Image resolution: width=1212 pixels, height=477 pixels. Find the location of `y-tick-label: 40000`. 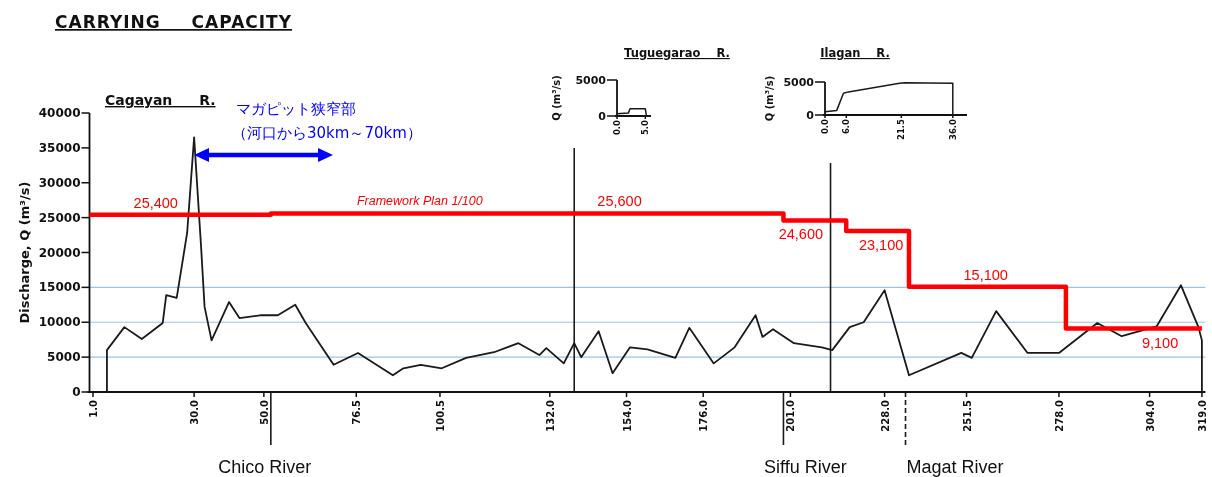

y-tick-label: 40000 is located at coordinates (59, 113).